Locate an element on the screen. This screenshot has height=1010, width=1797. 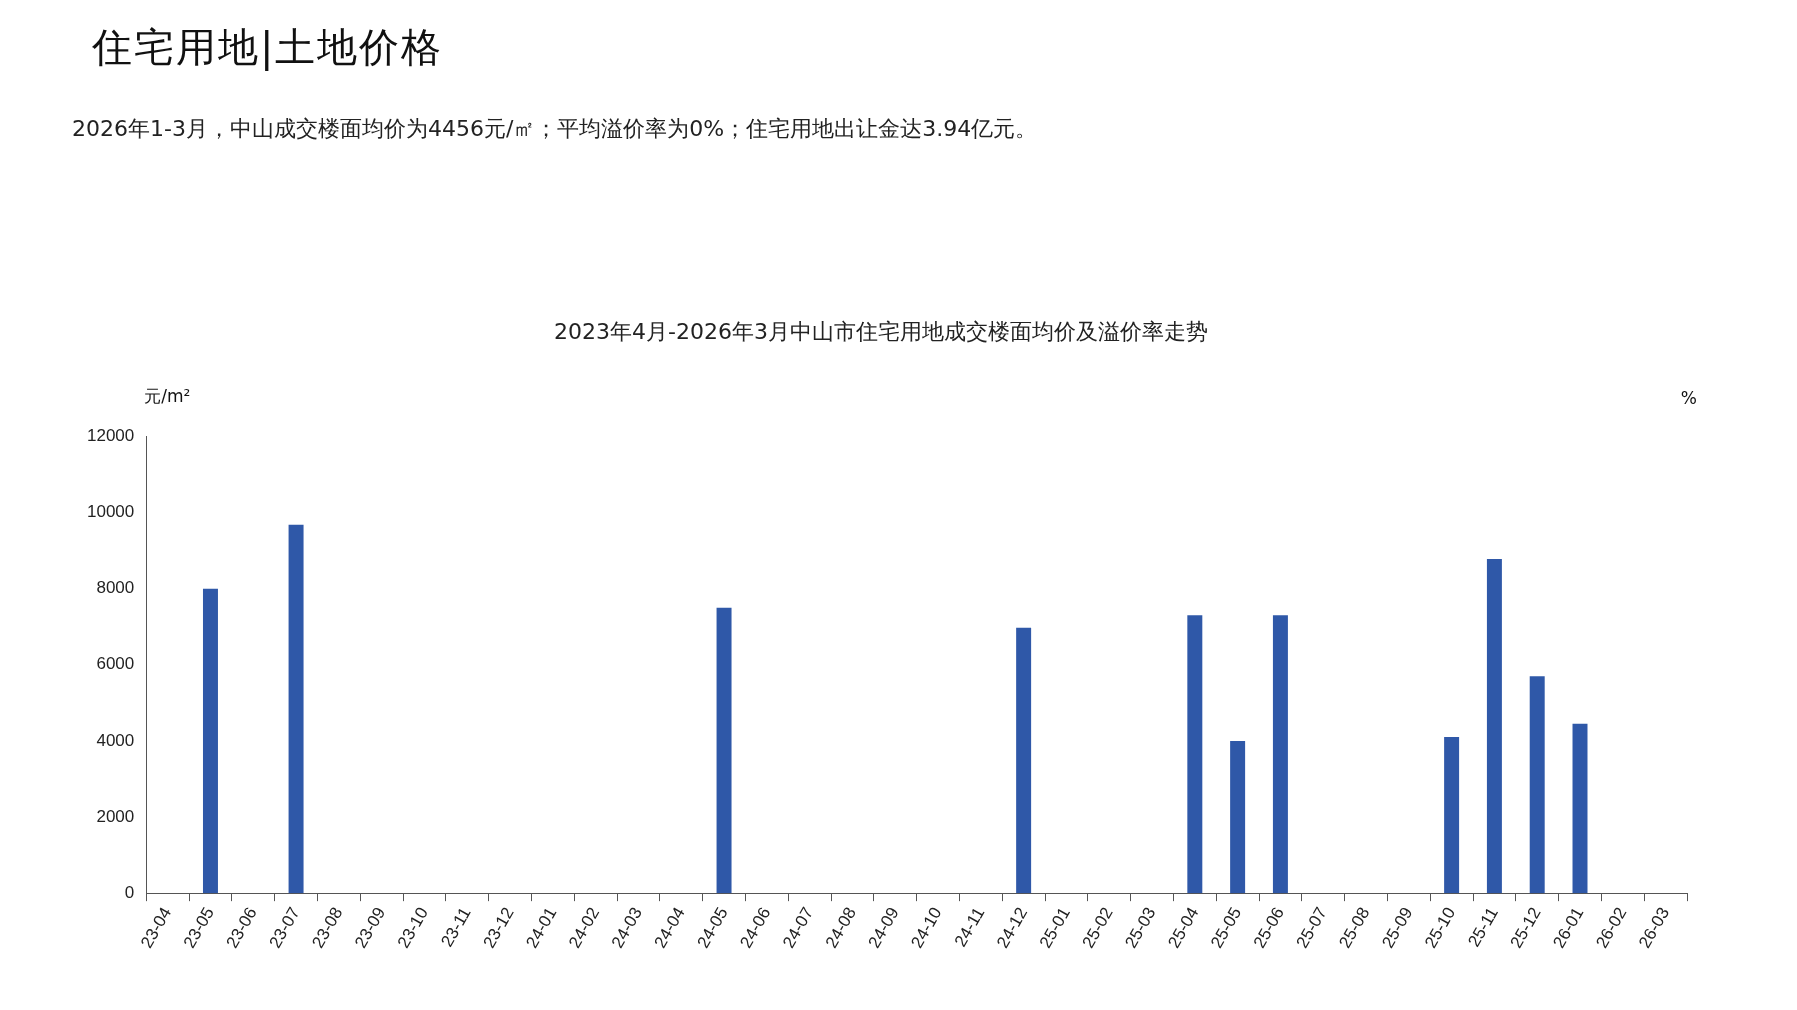
y-tick-label: 6000 is located at coordinates (115, 664).